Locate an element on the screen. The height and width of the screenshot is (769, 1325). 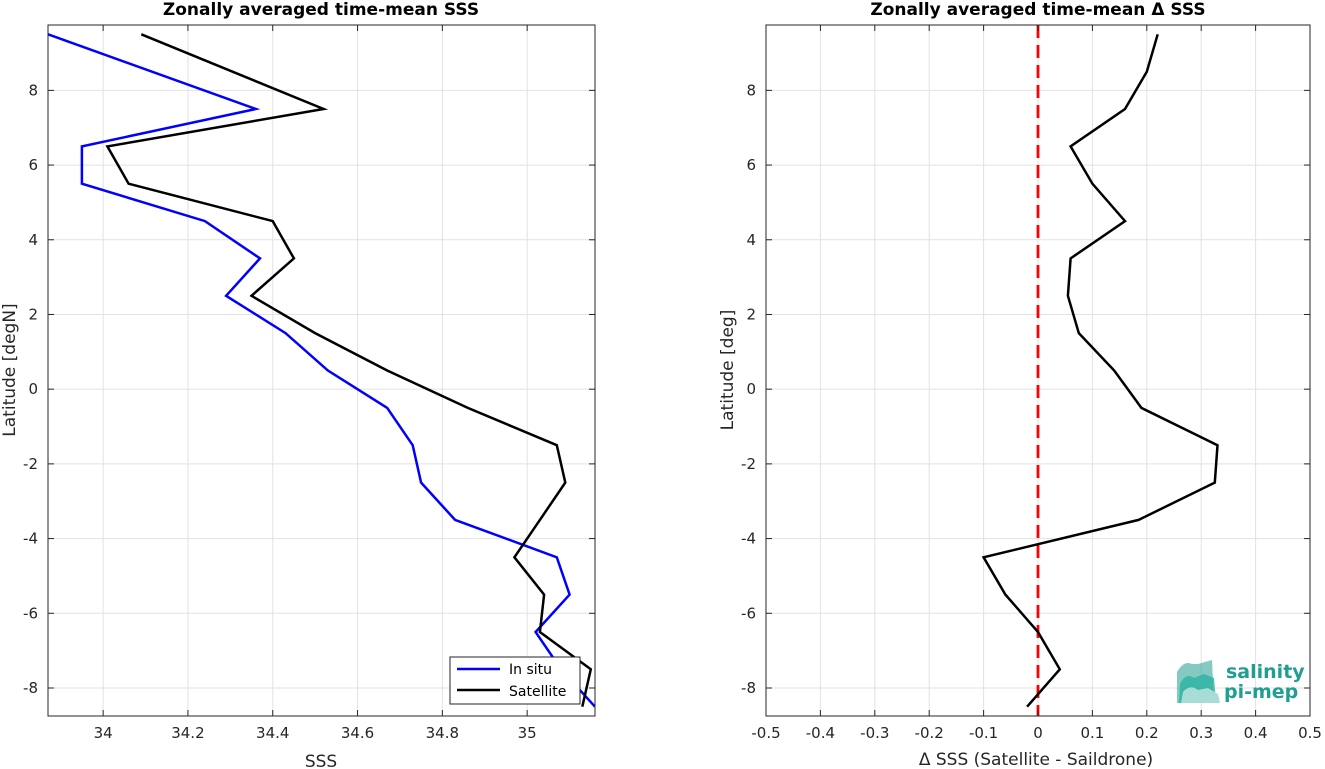
sss-ytick-label: 0 is located at coordinates (33, 389).